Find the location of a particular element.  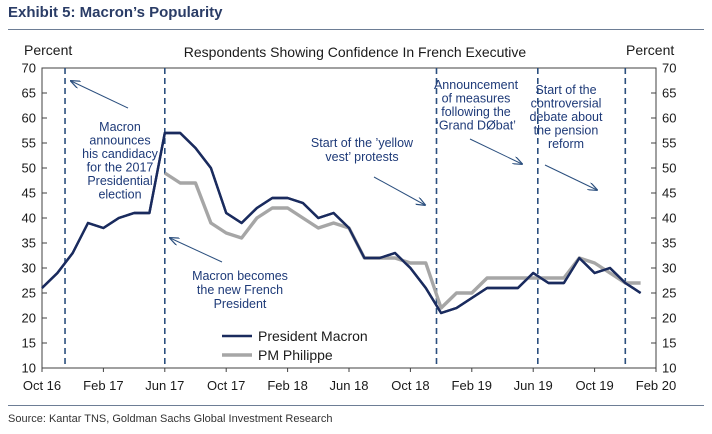

legend-label-macron: President Macron is located at coordinates (313, 336).